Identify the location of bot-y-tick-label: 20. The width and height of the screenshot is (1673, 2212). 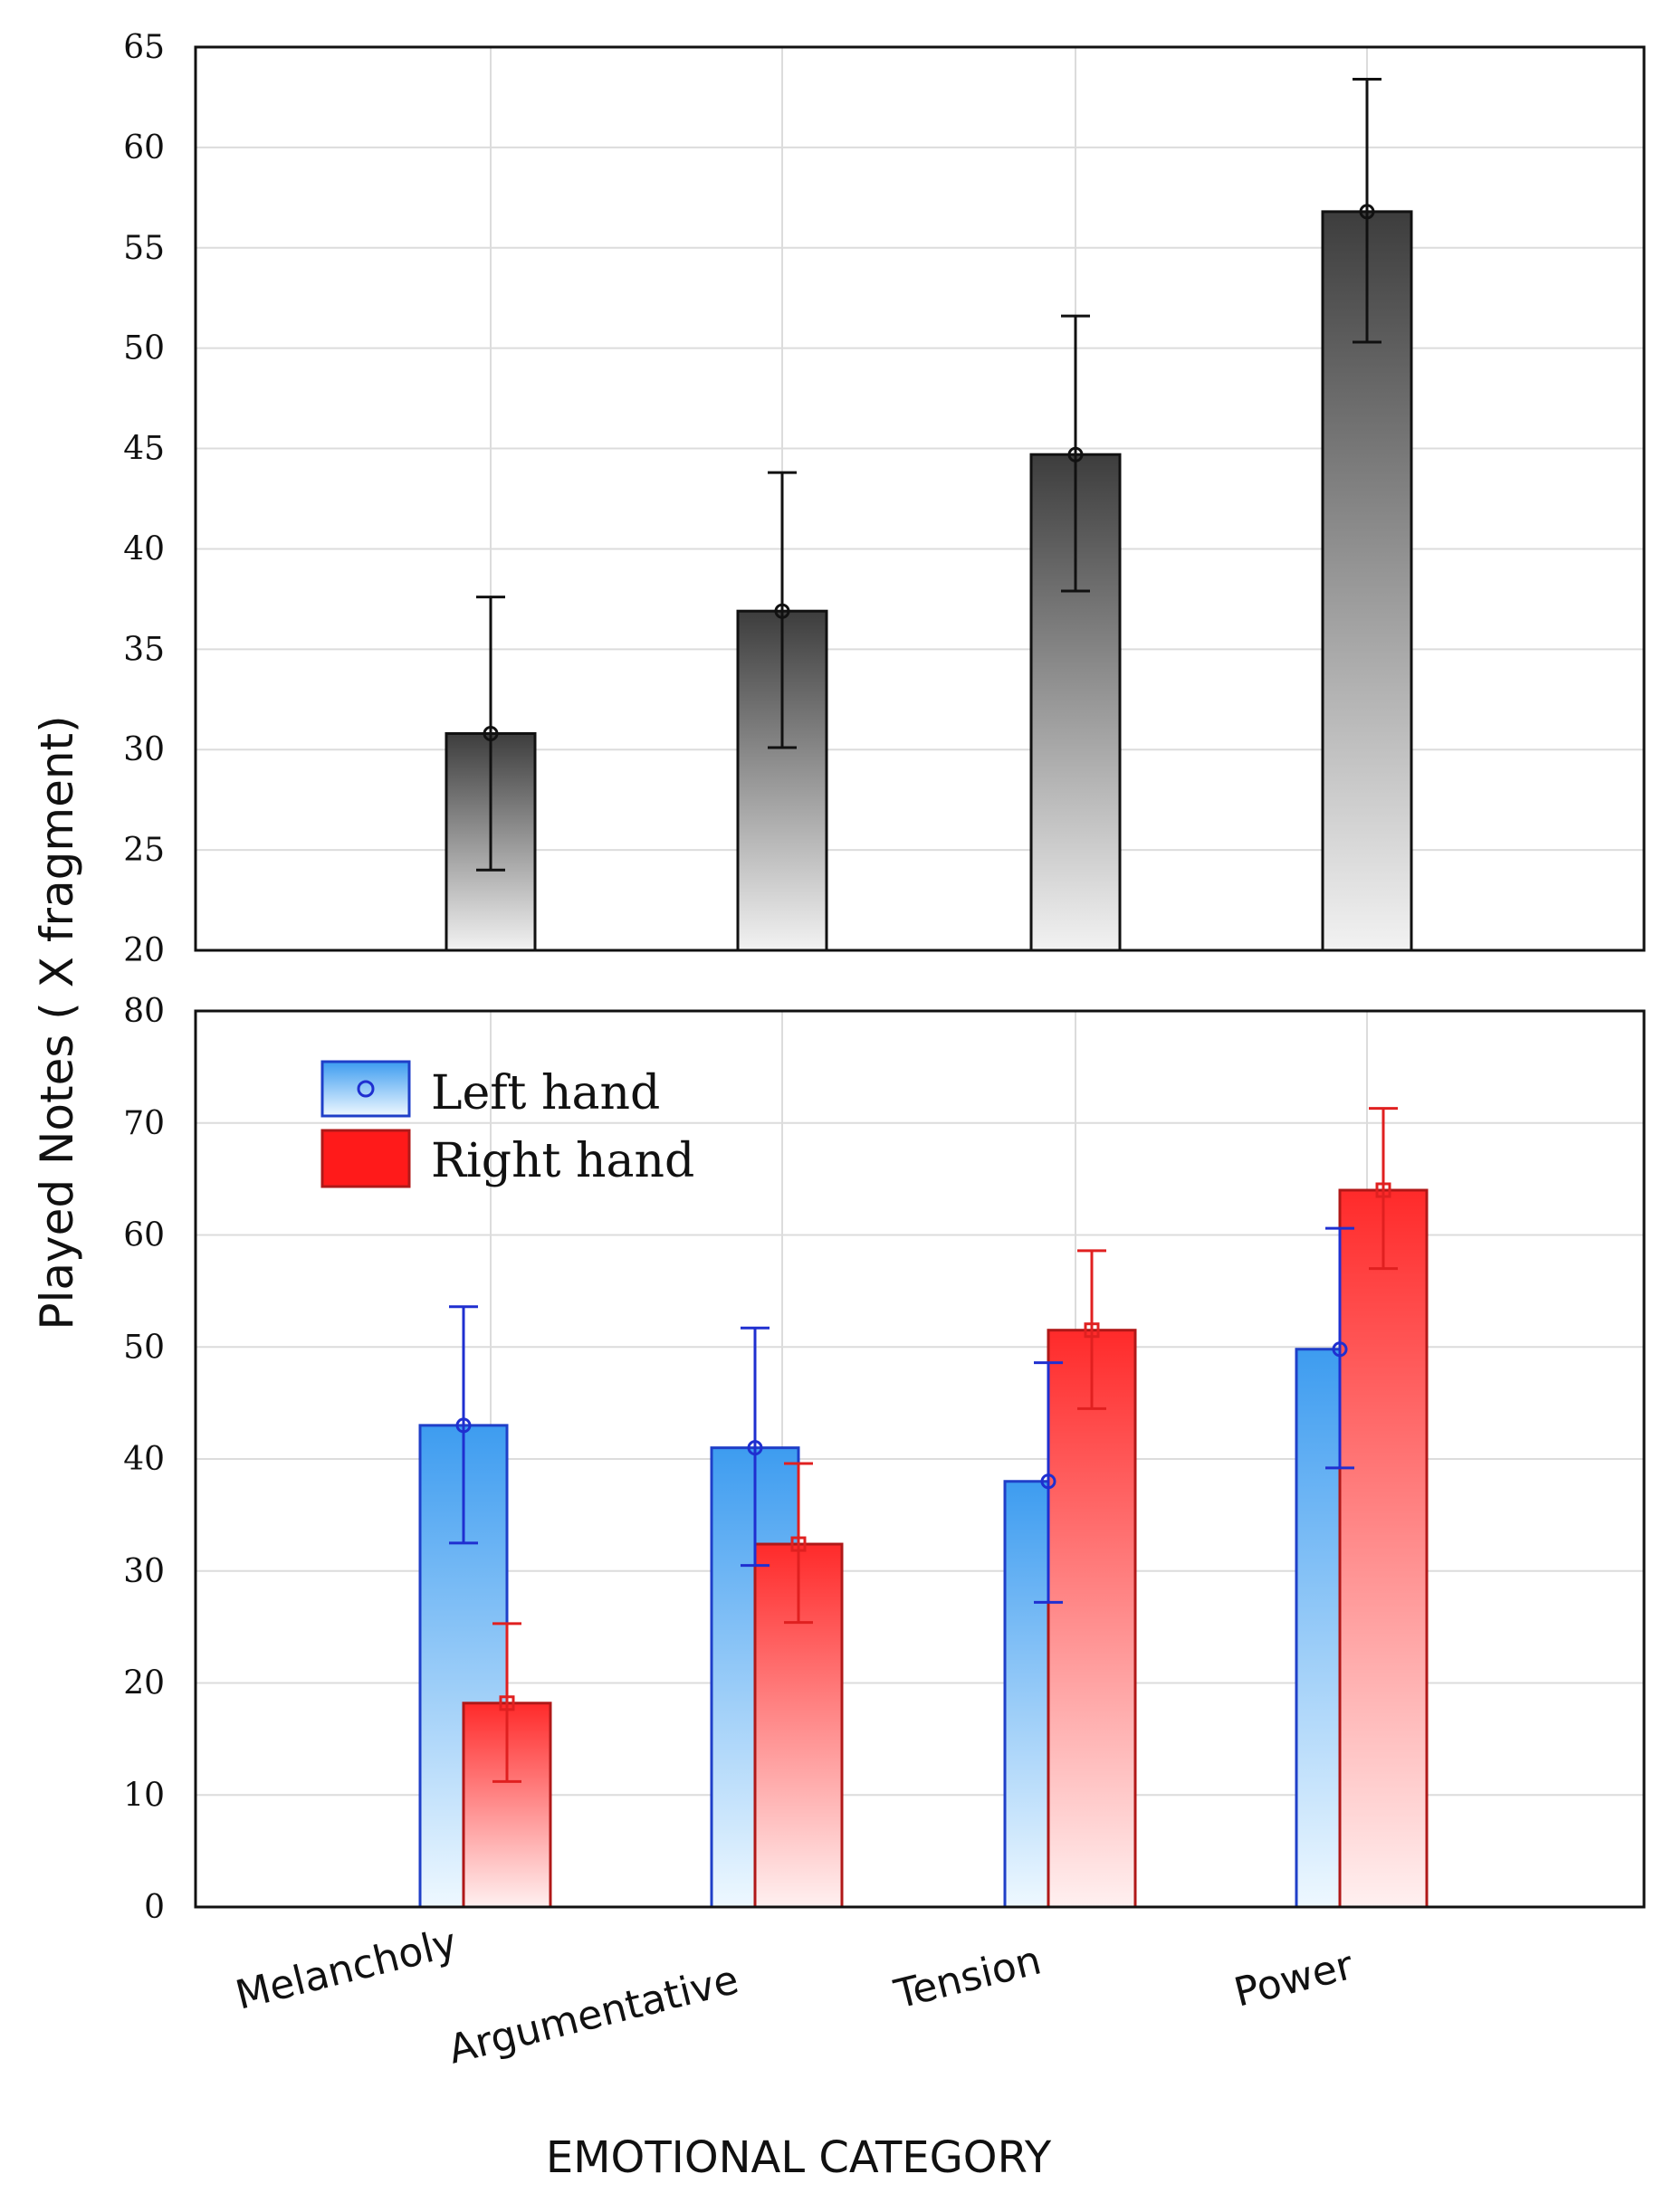
(144, 1683).